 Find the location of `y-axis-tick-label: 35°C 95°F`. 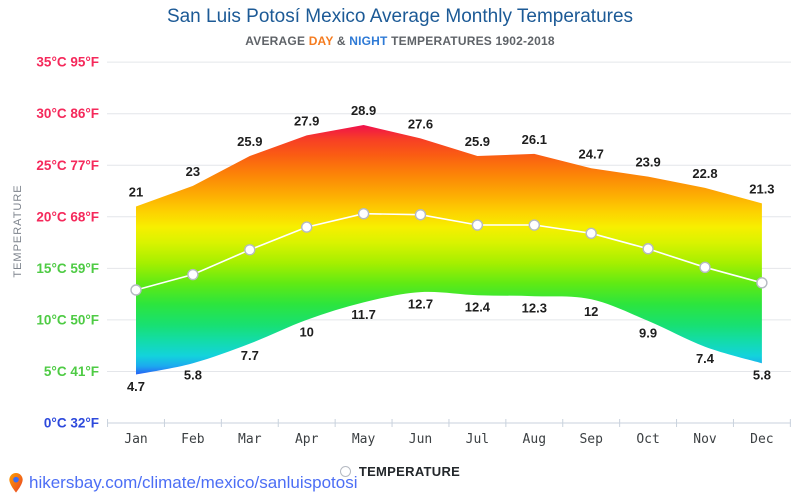

y-axis-tick-label: 35°C 95°F is located at coordinates (67, 62).